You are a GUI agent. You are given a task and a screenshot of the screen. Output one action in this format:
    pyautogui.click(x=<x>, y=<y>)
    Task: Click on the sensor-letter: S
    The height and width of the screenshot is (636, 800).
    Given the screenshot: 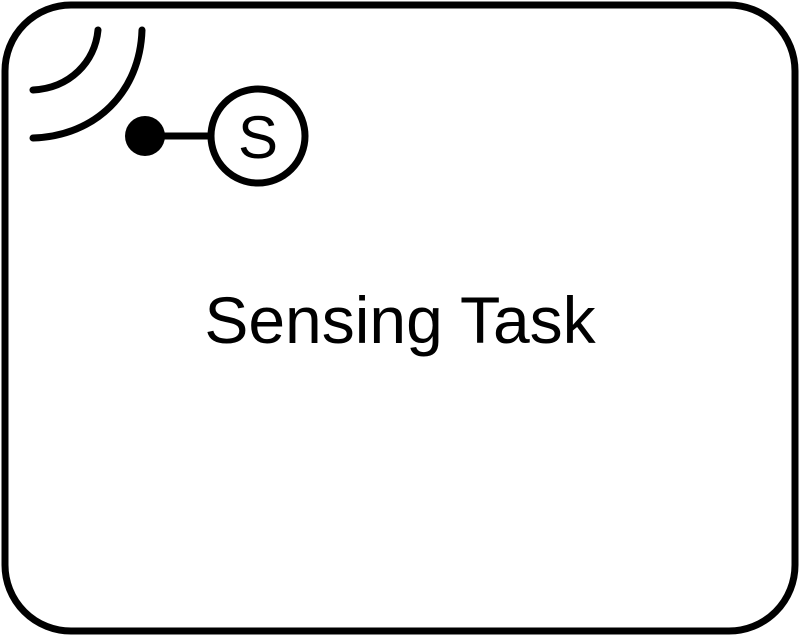 What is the action you would take?
    pyautogui.click(x=258, y=137)
    